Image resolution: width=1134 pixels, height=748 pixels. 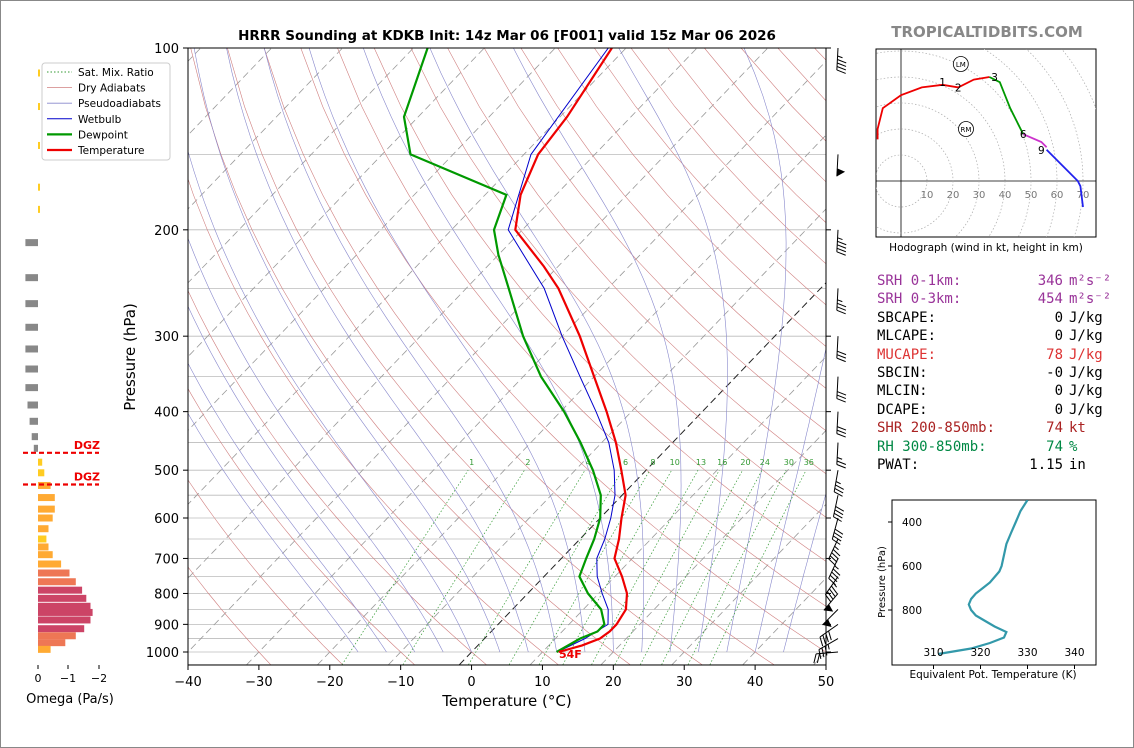 I want to click on hodograph: 10 20 30 40 50 60 70 1 2 3 69 LM RM, so click(x=986, y=143).